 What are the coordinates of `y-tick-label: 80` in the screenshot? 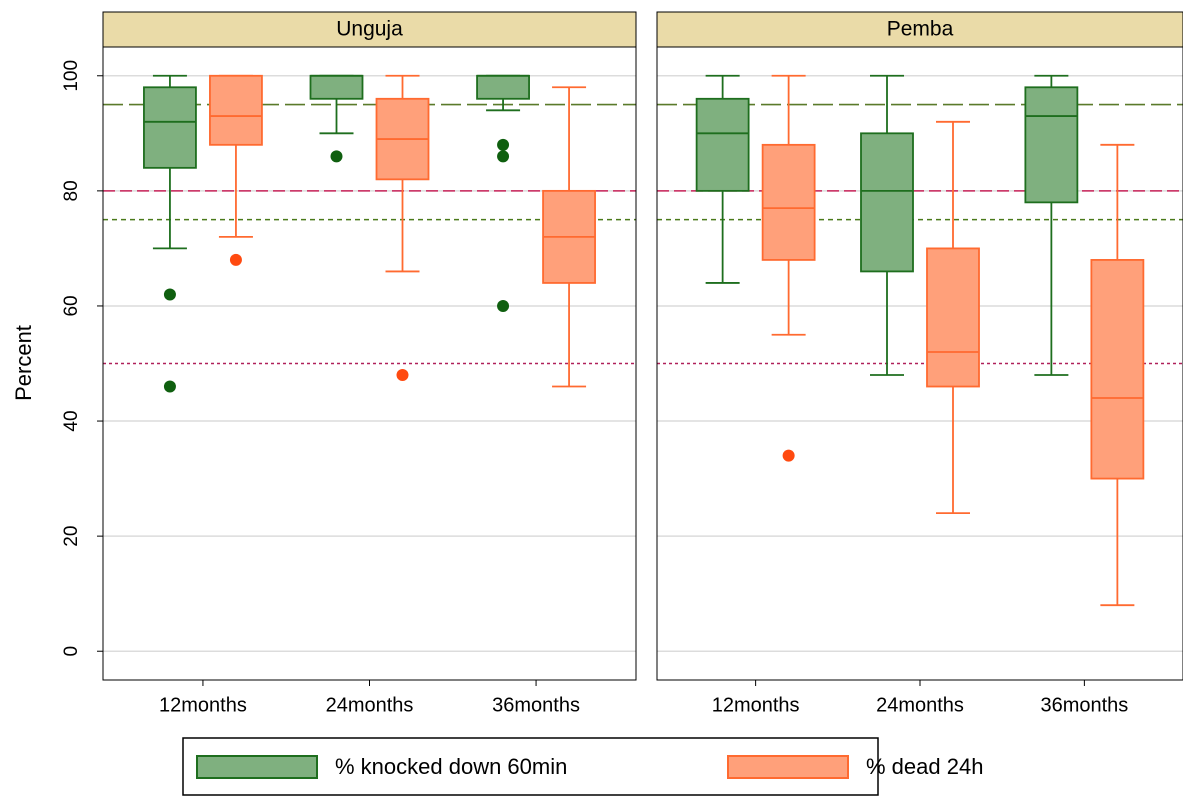 It's located at (71, 190).